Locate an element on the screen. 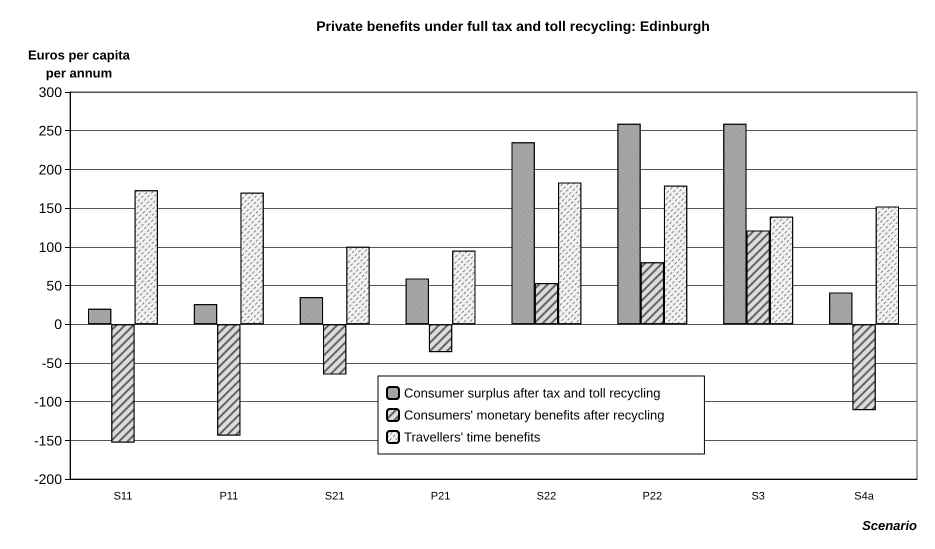 This screenshot has height=549, width=935. y-tick-label: 0 is located at coordinates (58, 324).